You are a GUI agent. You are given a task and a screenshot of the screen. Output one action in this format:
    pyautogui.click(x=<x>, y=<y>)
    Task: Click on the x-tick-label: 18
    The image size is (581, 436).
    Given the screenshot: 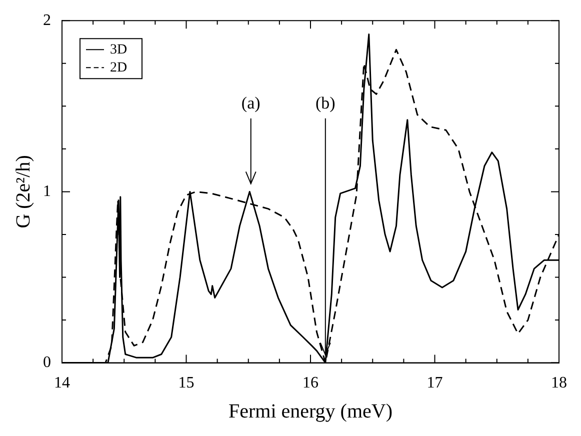 What is the action you would take?
    pyautogui.click(x=559, y=383)
    